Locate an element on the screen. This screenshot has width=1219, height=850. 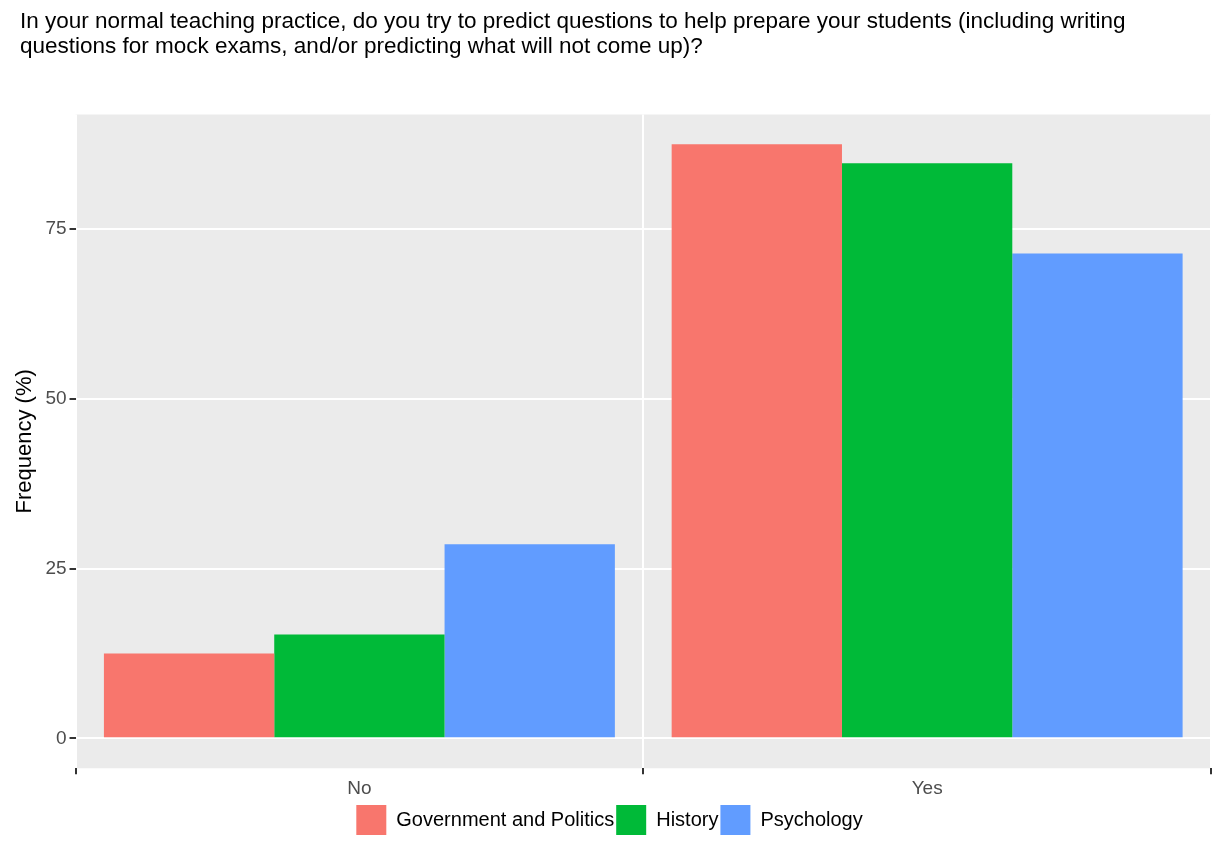
legend-label: Psychology is located at coordinates (811, 818).